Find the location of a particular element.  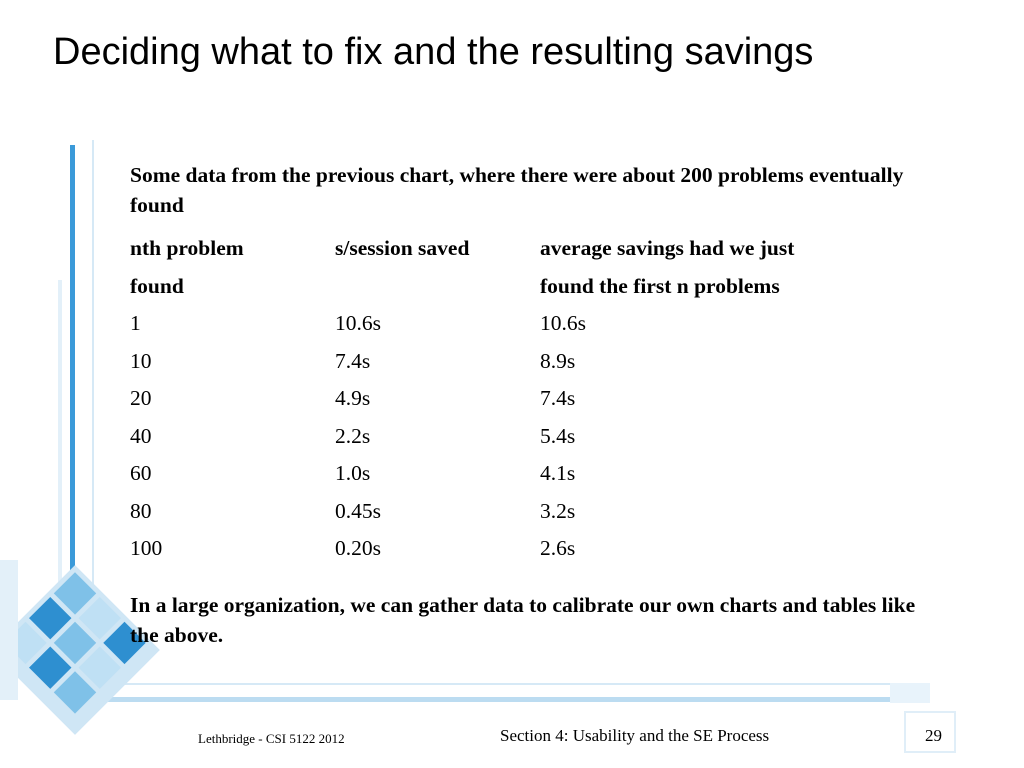

cell-saved: 10.6s is located at coordinates (358, 323).